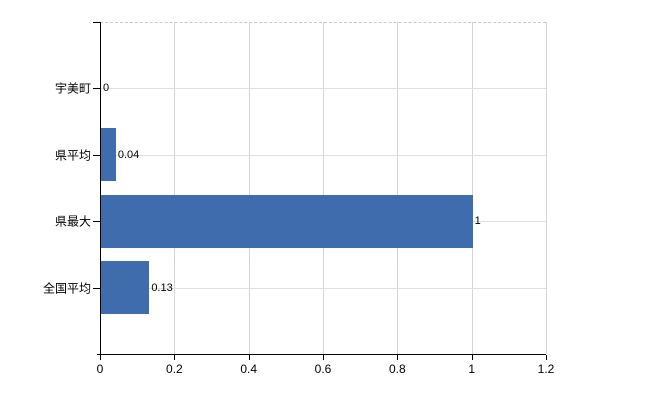 Image resolution: width=650 pixels, height=400 pixels. What do you see at coordinates (72, 155) in the screenshot?
I see `category-label: 県平均` at bounding box center [72, 155].